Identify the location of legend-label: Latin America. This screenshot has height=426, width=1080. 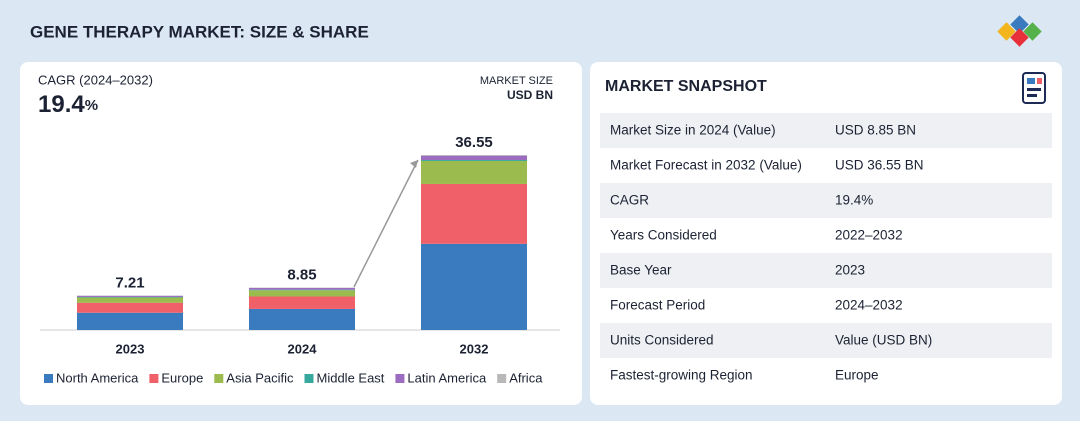
(447, 377).